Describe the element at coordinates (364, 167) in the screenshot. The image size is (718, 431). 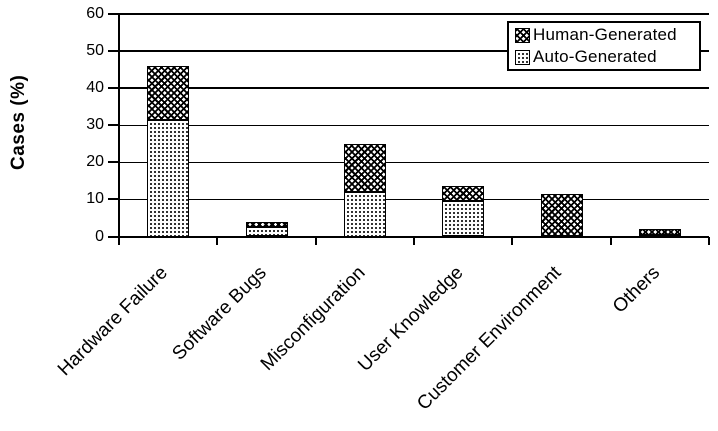
I see `bar-segment-misconfiguration-human-generated` at that location.